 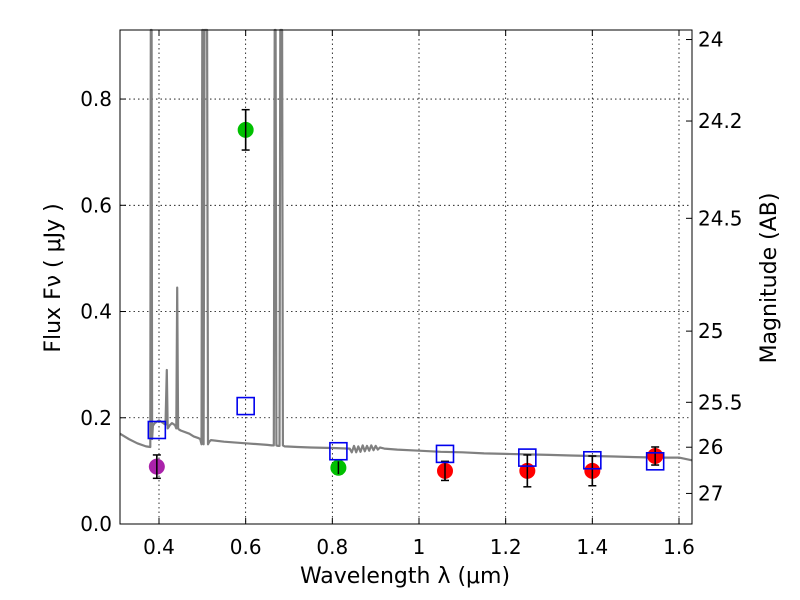 What do you see at coordinates (720, 121) in the screenshot?
I see `mag-tick-label: 24.2` at bounding box center [720, 121].